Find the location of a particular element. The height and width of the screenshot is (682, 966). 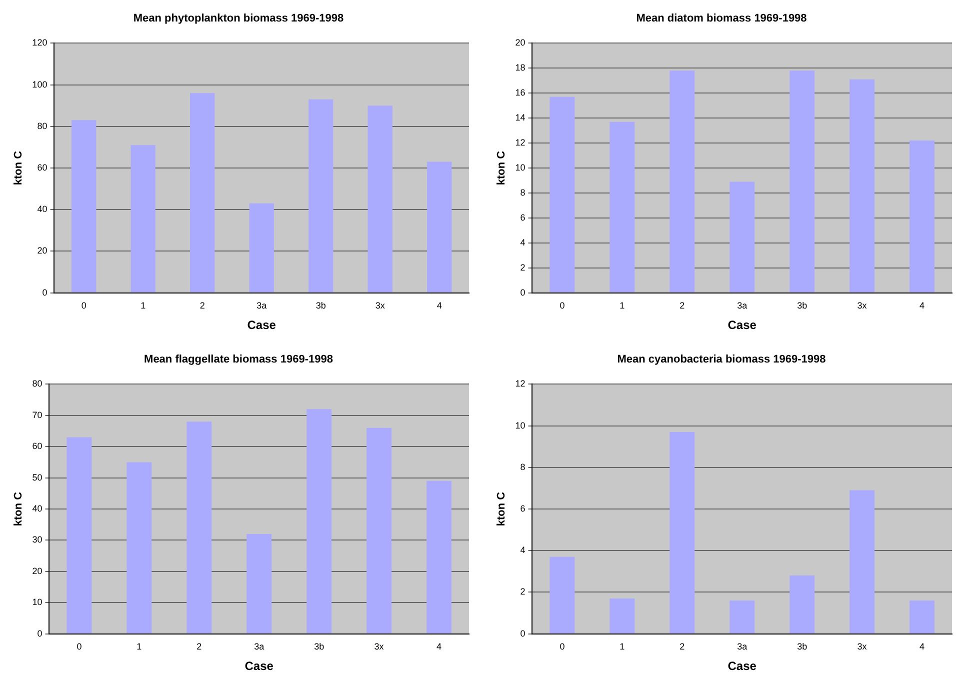

y-tick-label: 70 is located at coordinates (37, 415).